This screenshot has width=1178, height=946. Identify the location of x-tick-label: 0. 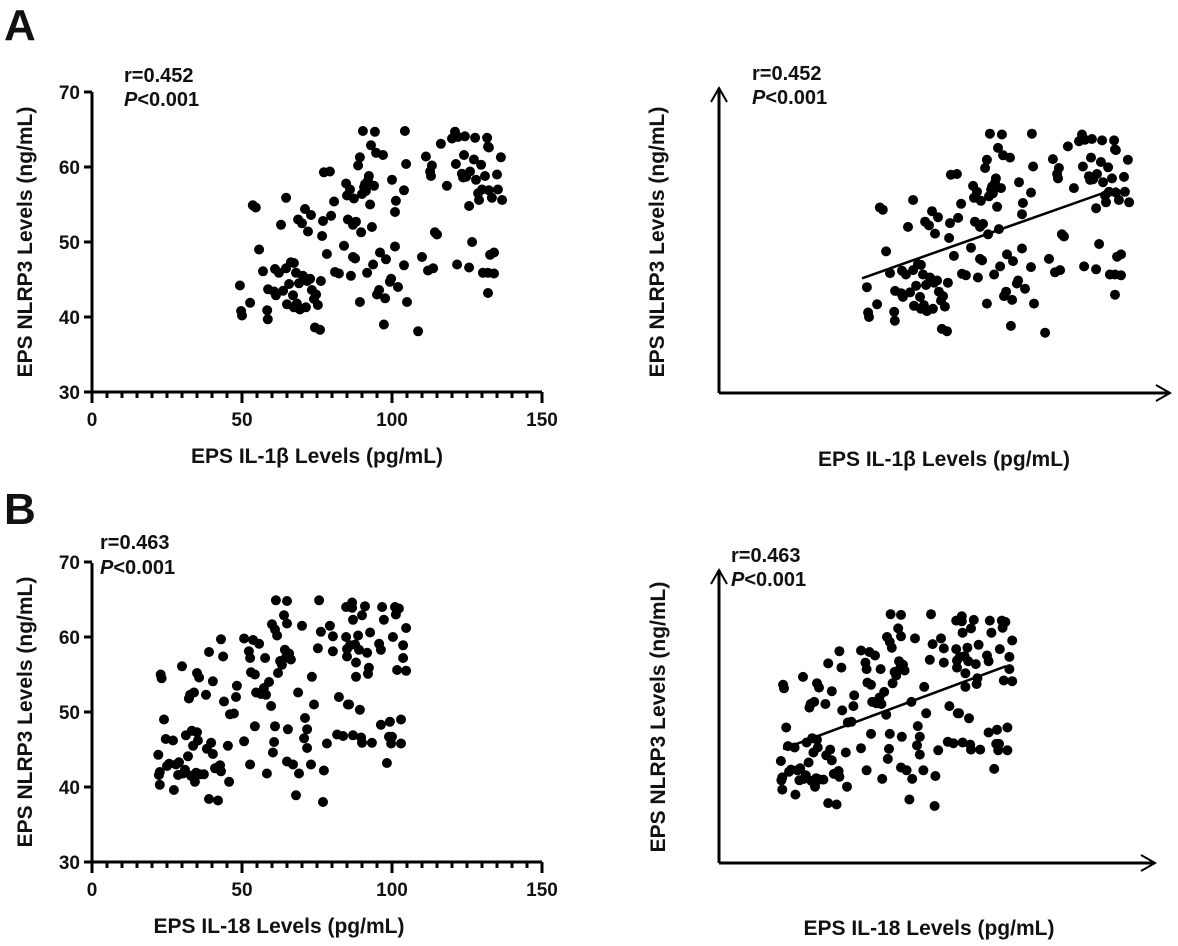
(92, 890).